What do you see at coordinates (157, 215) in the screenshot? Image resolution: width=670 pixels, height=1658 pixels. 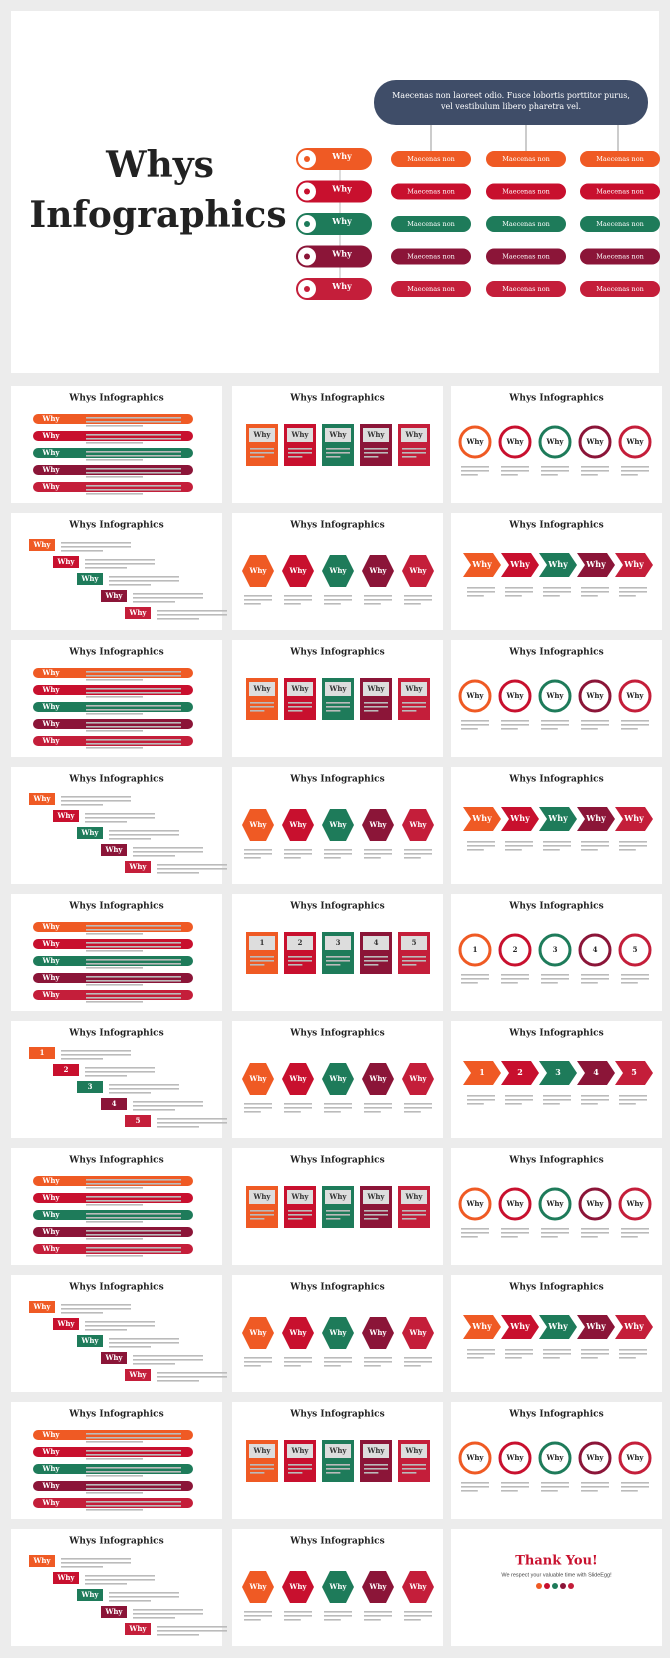 I see `hero-title: Infographics` at bounding box center [157, 215].